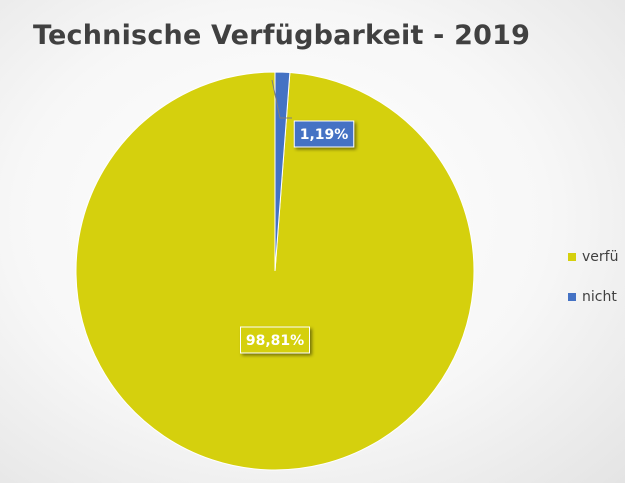  Describe the element at coordinates (599, 297) in the screenshot. I see `legend-label-nicht: nicht` at that location.